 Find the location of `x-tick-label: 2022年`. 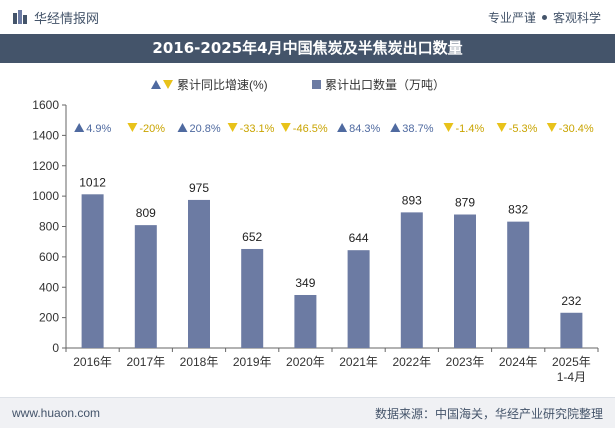

x-tick-label: 2022年 is located at coordinates (411, 362).